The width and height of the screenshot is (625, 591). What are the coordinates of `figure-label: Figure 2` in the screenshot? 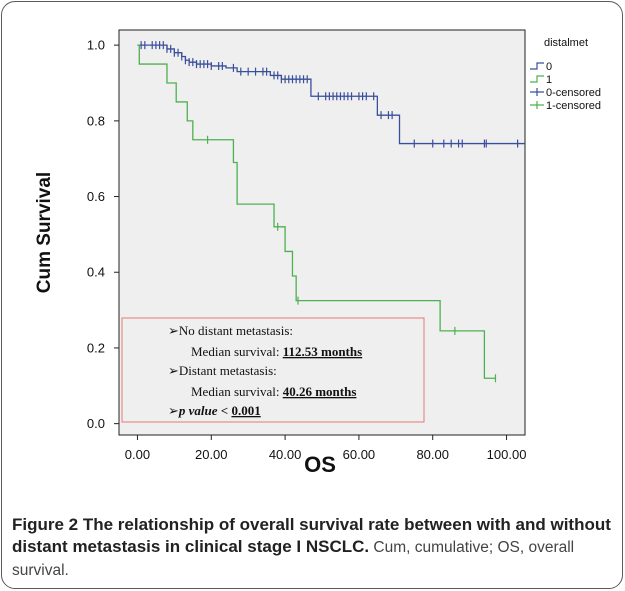 It's located at (45, 524).